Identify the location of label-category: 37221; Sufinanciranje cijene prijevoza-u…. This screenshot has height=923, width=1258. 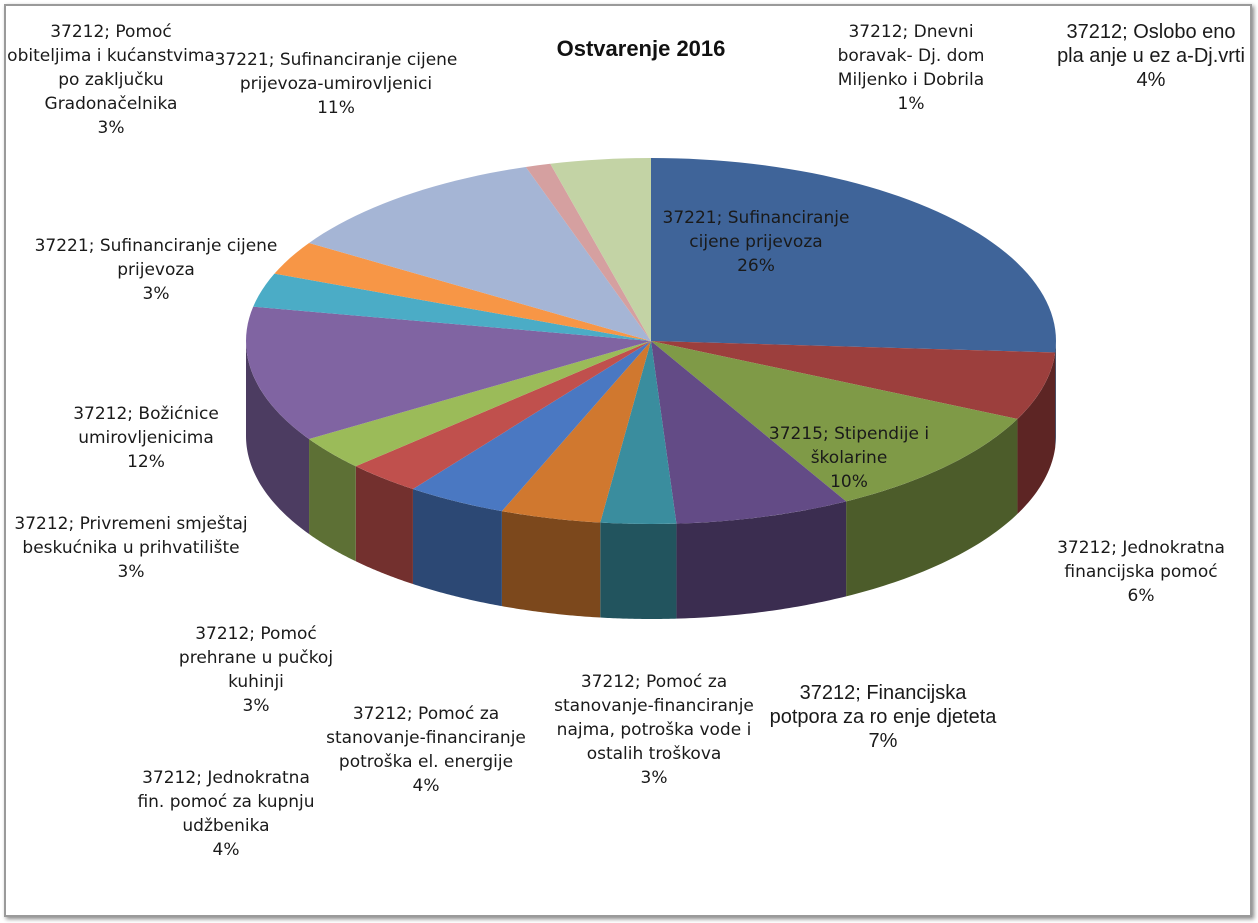
(336, 72).